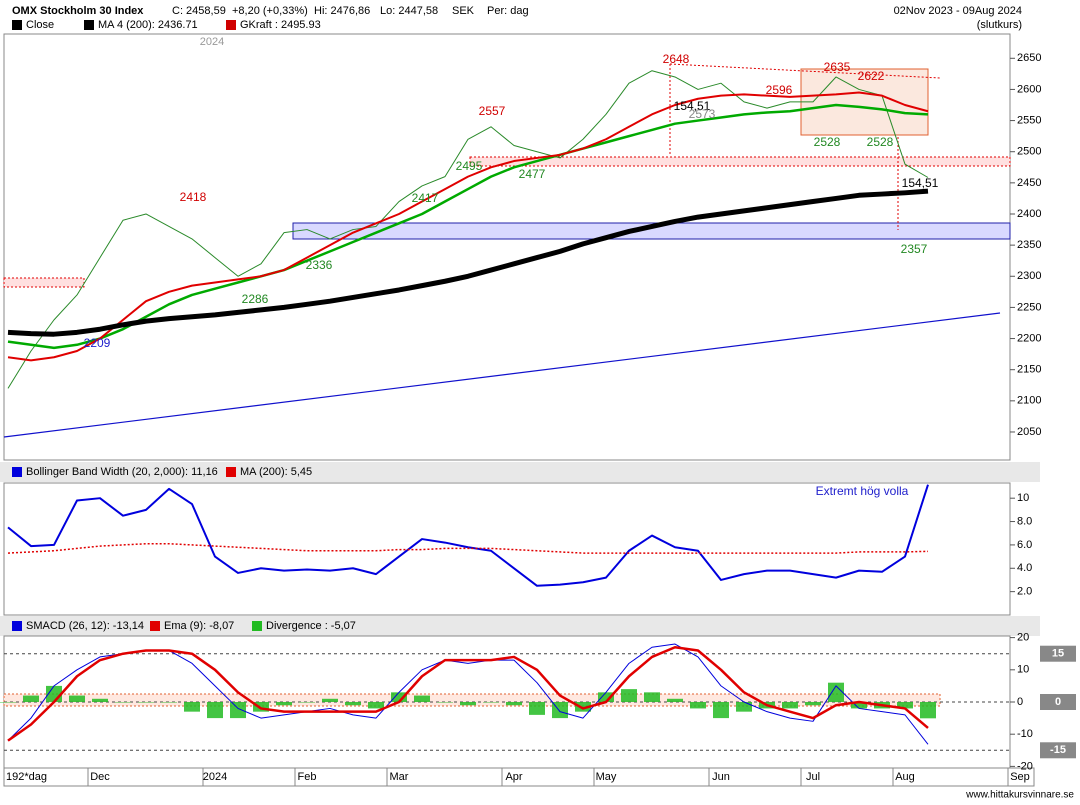  Describe the element at coordinates (1024, 545) in the screenshot. I see `y-tick-label: 6.0` at that location.